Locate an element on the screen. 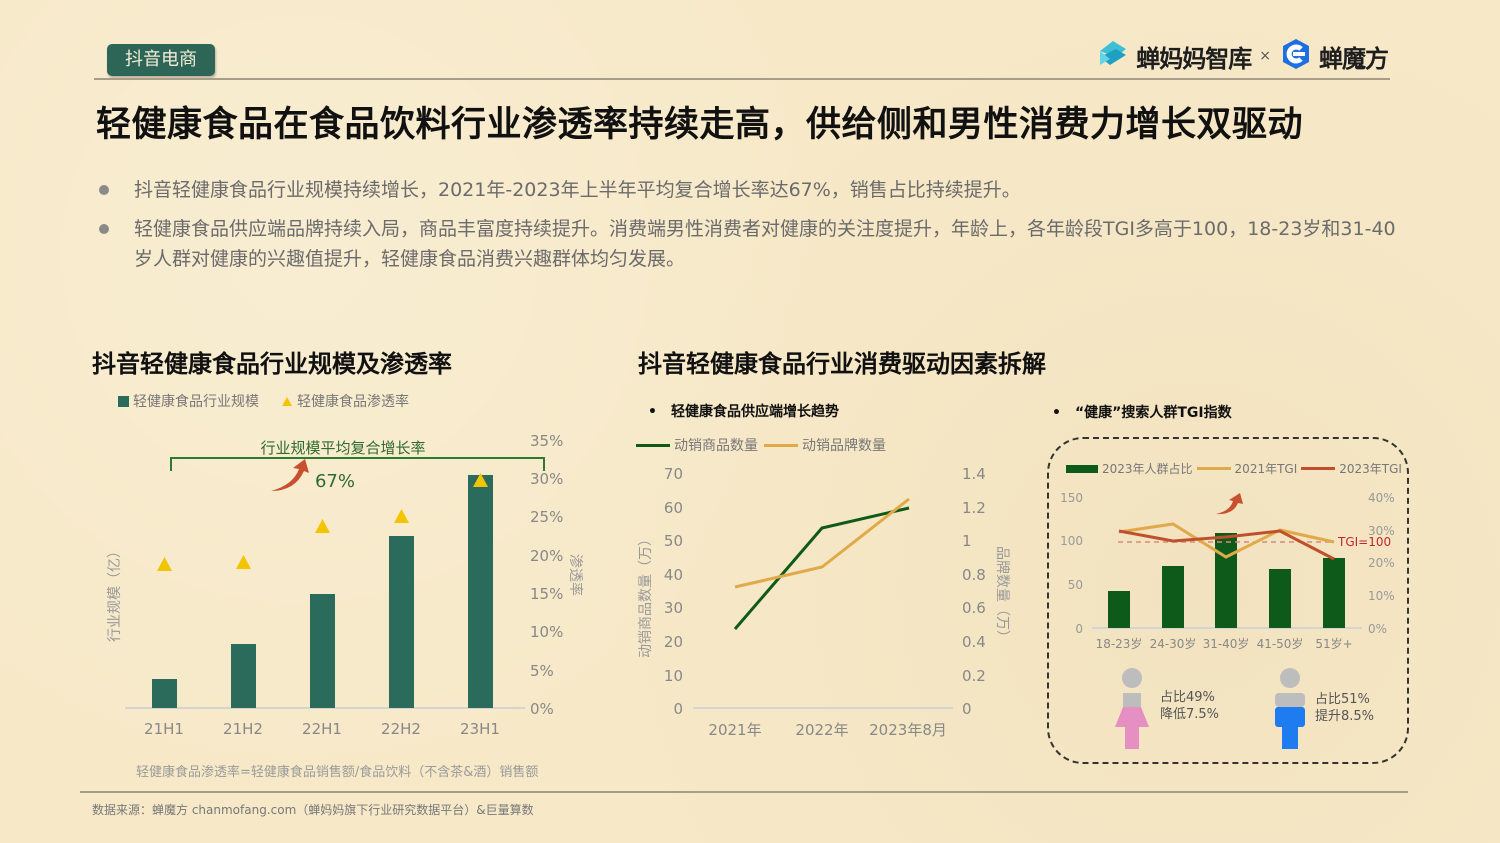  brand-logos: 蝉妈妈智库 × 蝉魔方 is located at coordinates (1242, 56).